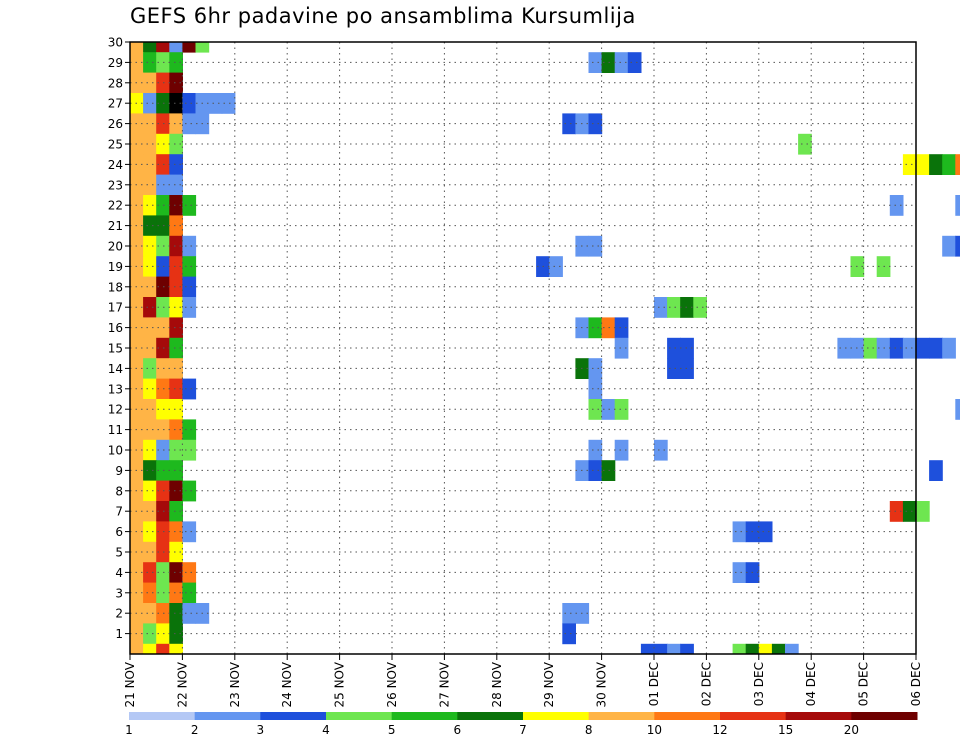  Describe the element at coordinates (785, 730) in the screenshot. I see `colorbar-label: 15` at that location.